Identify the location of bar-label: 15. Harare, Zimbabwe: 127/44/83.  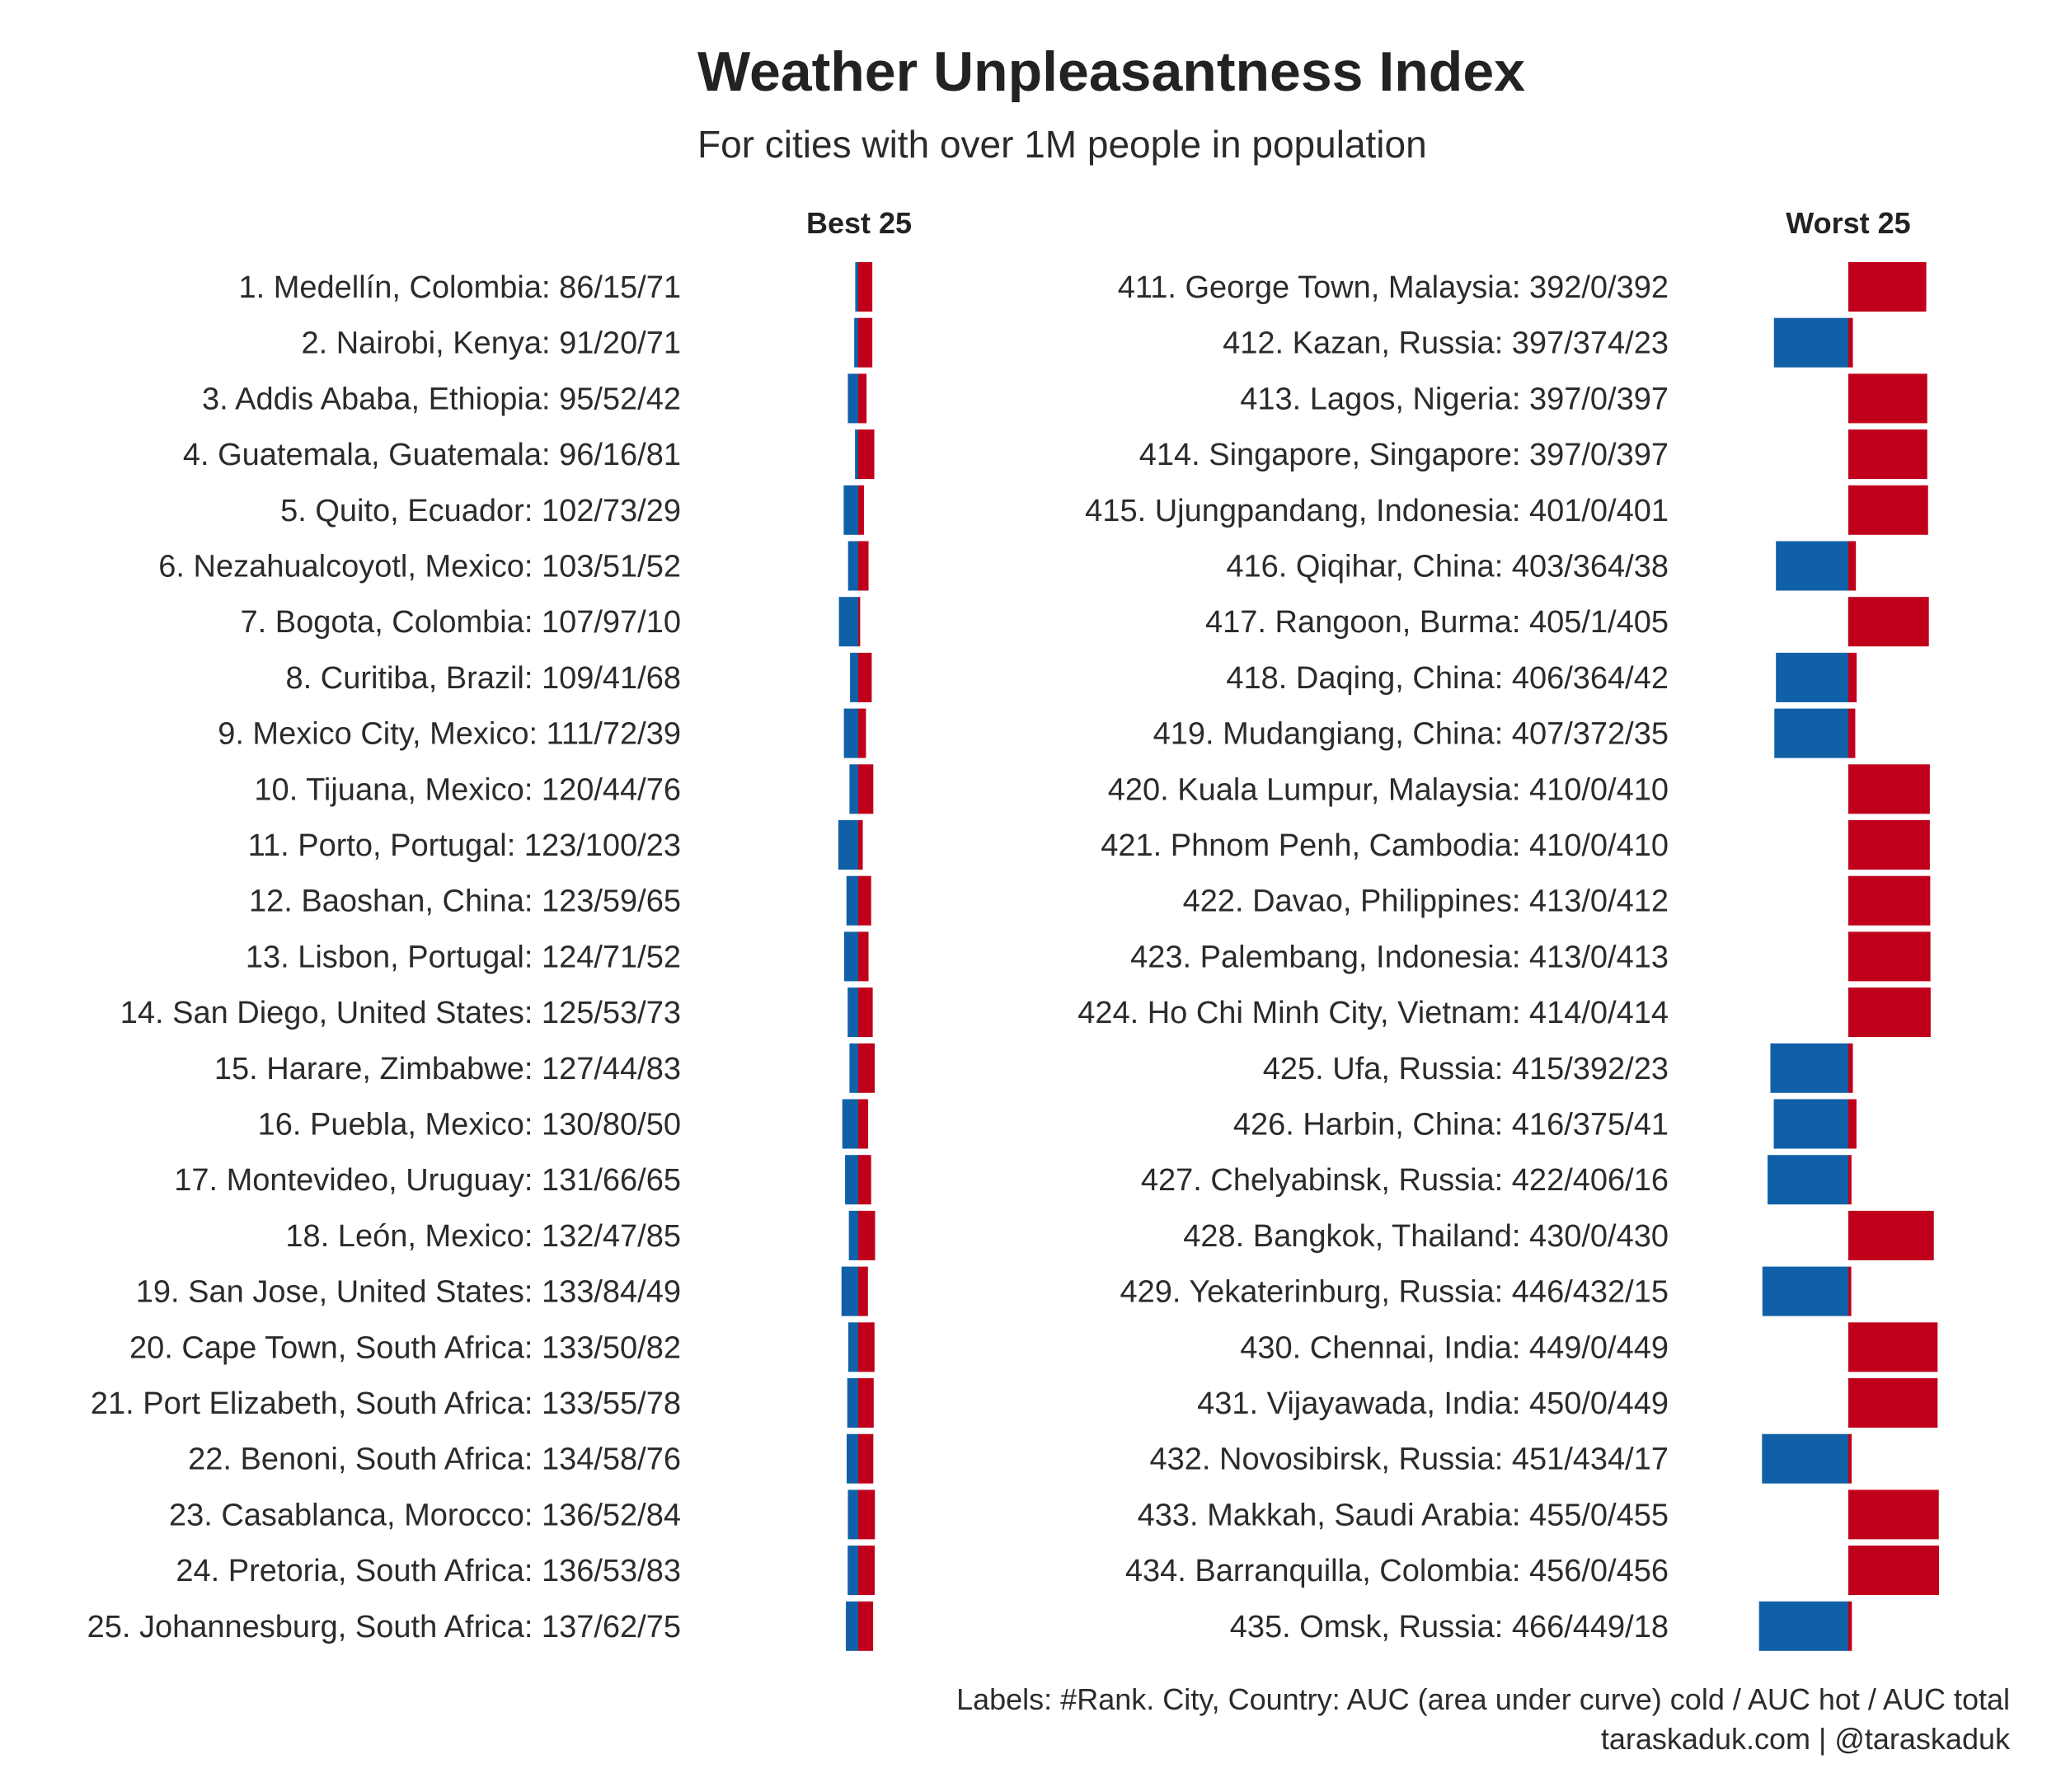
(447, 1069).